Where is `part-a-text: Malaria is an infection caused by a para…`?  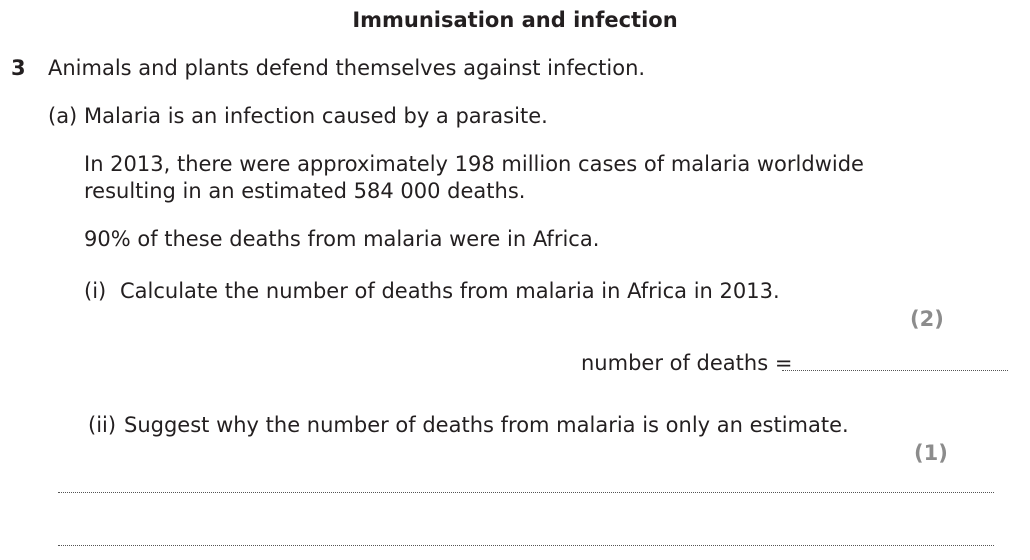 part-a-text: Malaria is an infection caused by a para… is located at coordinates (316, 116).